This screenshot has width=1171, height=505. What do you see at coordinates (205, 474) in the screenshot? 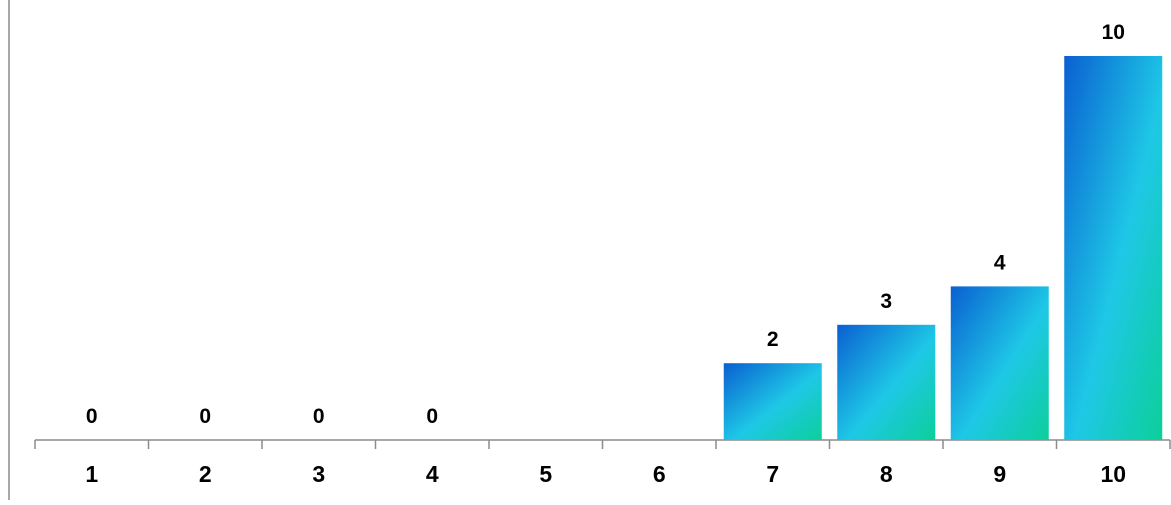
I see `x-tick-label-2: 2` at bounding box center [205, 474].